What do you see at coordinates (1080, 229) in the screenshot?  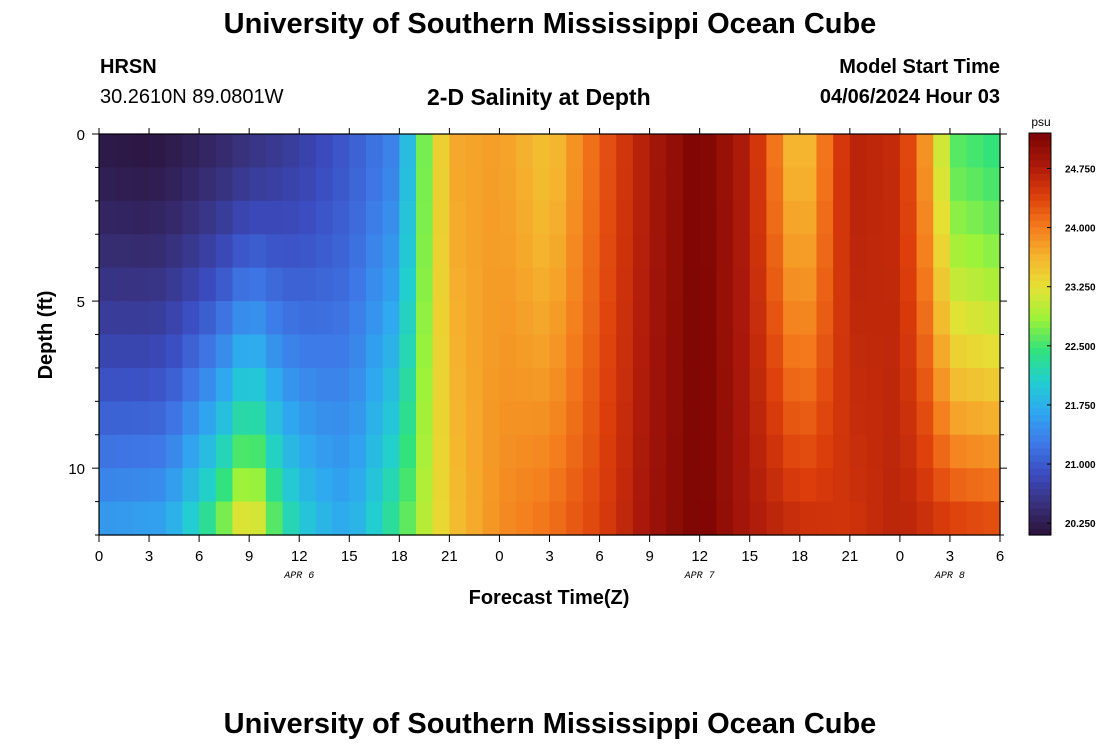 I see `colorbar-tick-label: 24.000` at bounding box center [1080, 229].